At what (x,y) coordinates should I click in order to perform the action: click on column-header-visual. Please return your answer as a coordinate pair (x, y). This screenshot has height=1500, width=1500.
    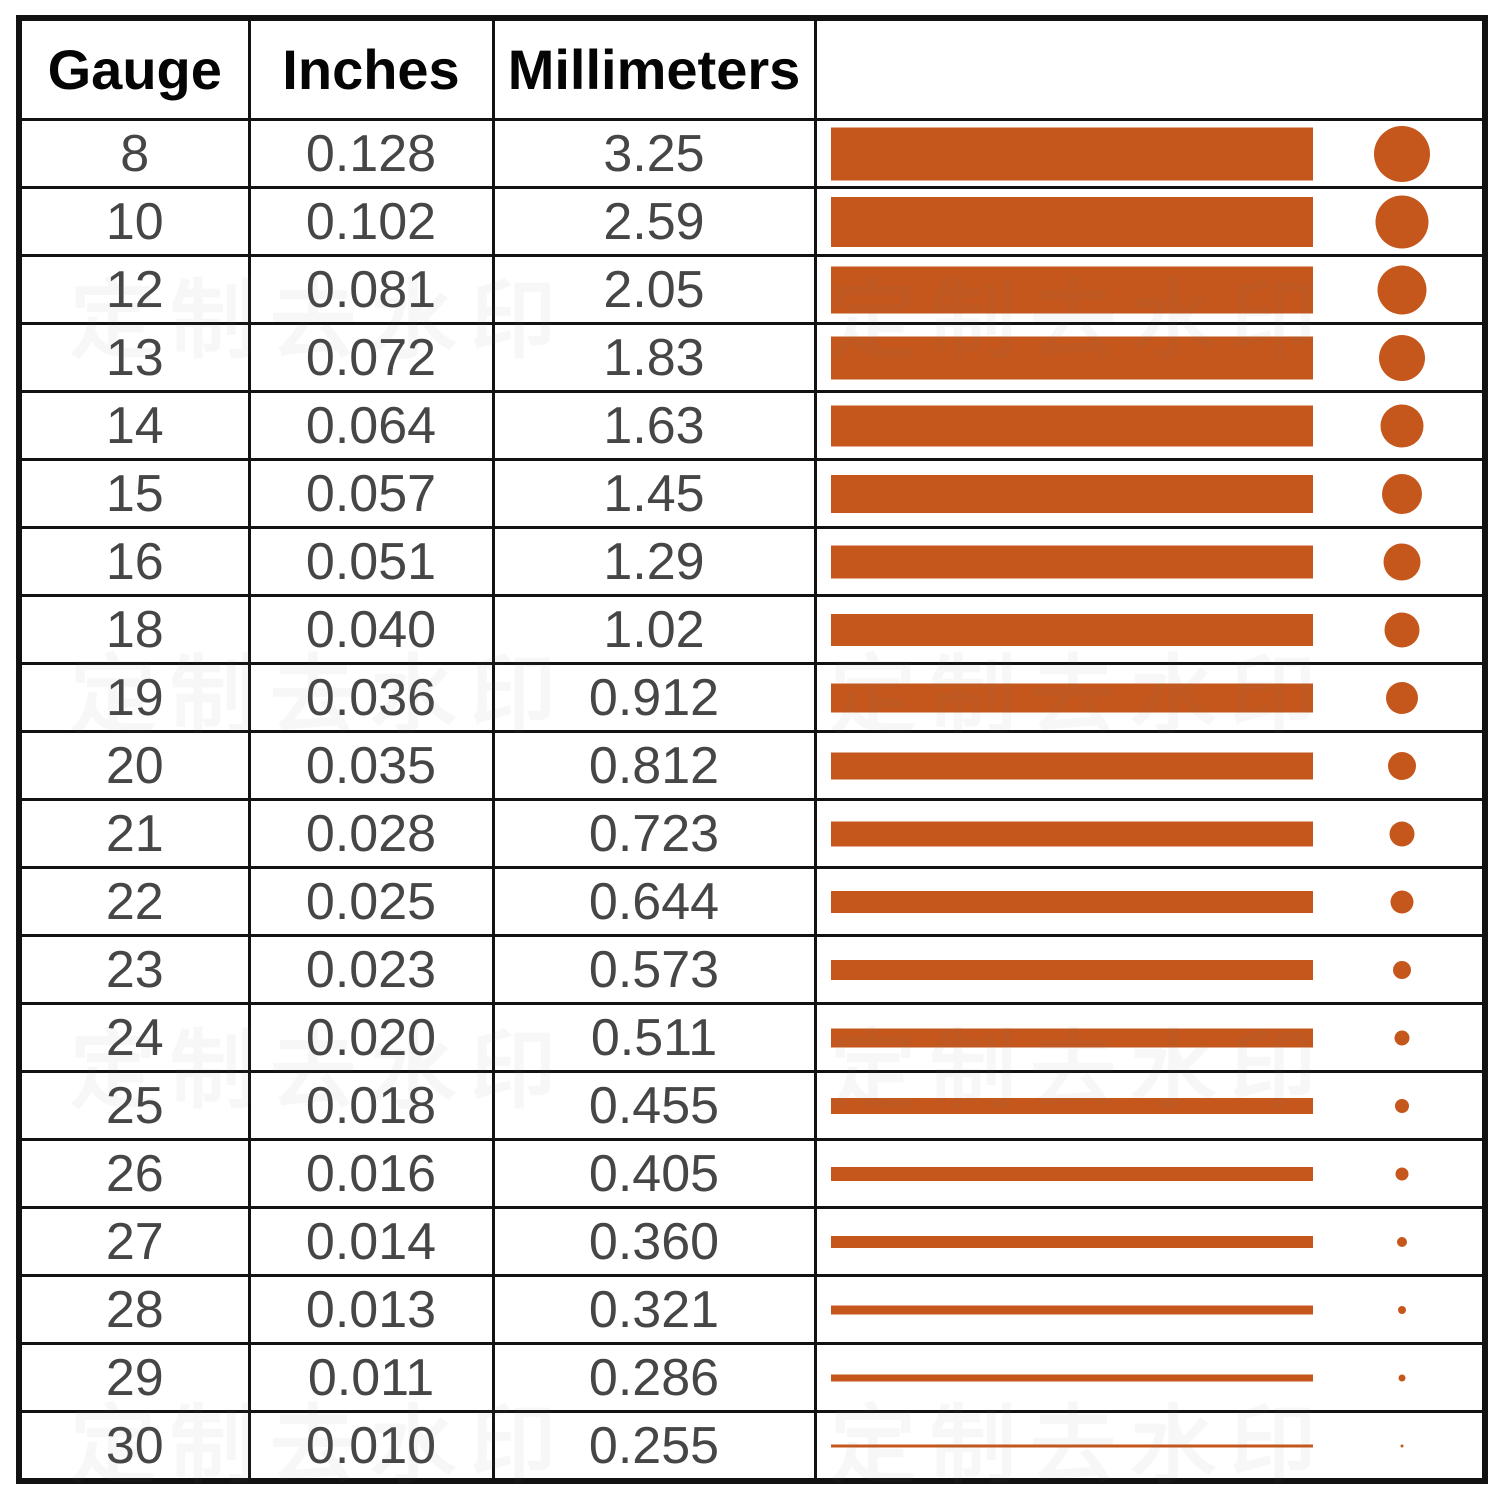
    Looking at the image, I should click on (1150, 68).